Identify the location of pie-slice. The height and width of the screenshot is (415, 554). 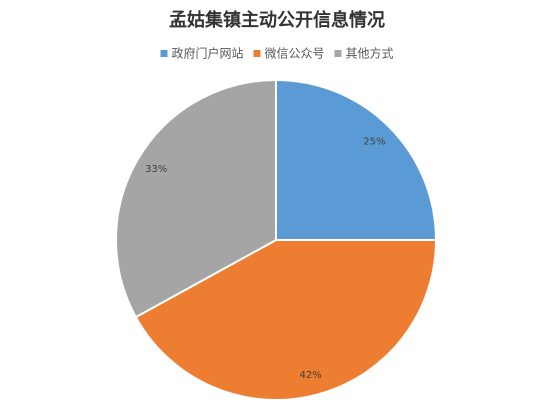
(356, 159).